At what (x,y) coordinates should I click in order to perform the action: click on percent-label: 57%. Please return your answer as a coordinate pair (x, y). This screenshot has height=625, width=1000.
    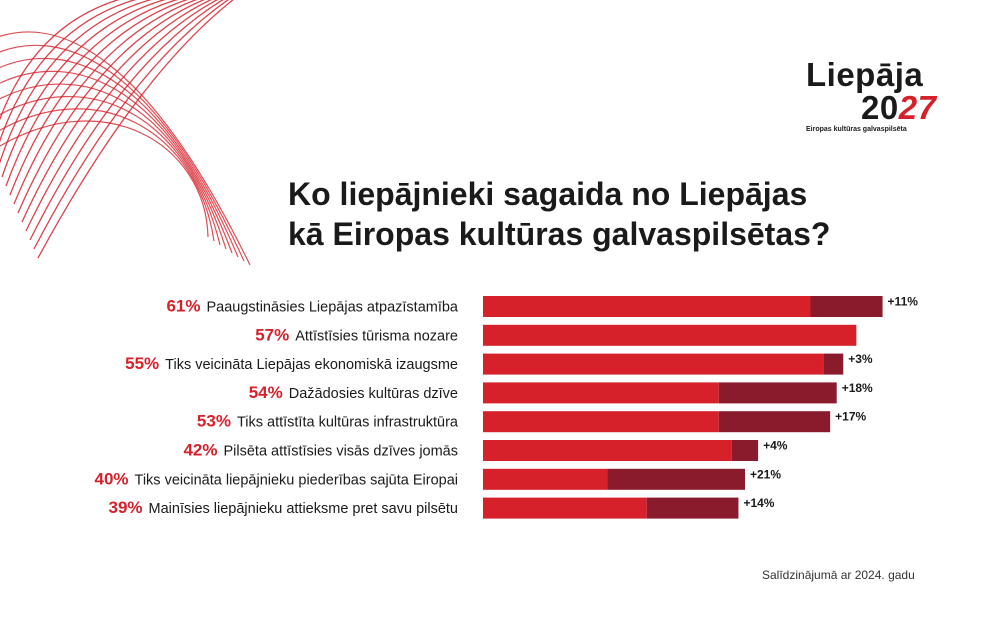
    Looking at the image, I should click on (272, 334).